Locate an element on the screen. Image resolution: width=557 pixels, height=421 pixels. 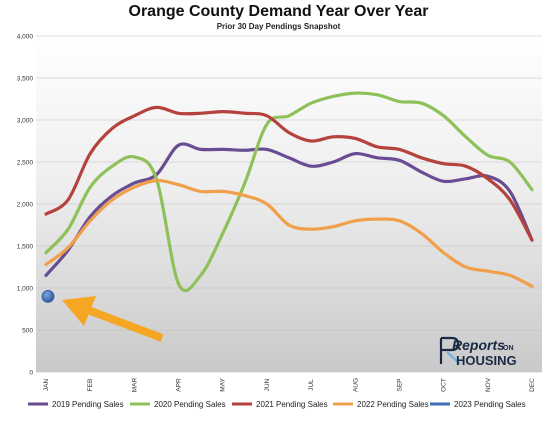
logo-accent-icon is located at coordinates (453, 358).